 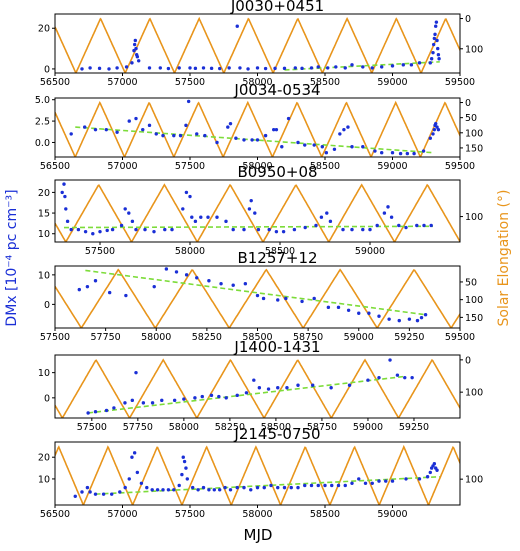 What do you see at coordinates (138, 427) in the screenshot?
I see `x-tick-label: 57750` at bounding box center [138, 427].